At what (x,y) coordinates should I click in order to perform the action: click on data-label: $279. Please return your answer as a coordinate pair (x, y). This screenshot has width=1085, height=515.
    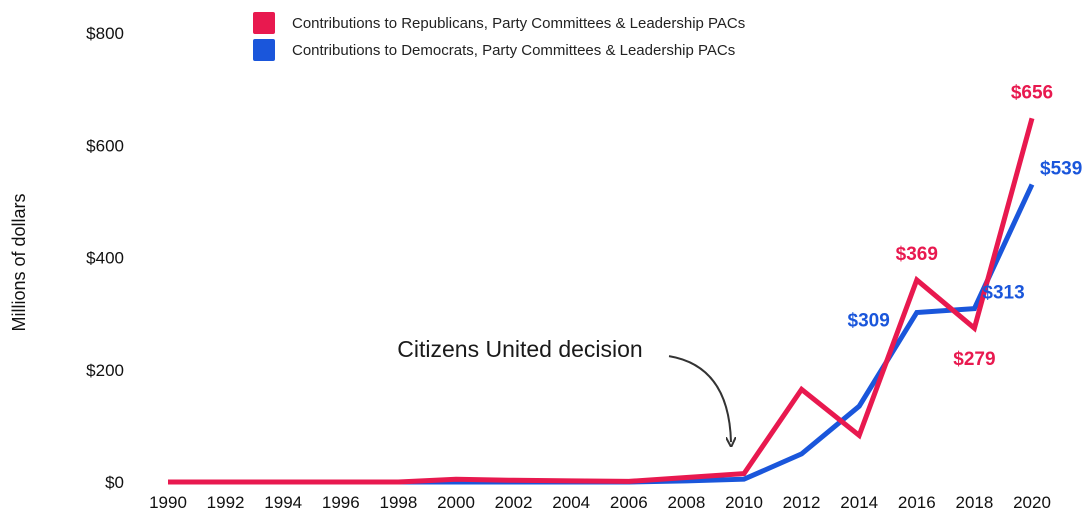
    Looking at the image, I should click on (974, 359).